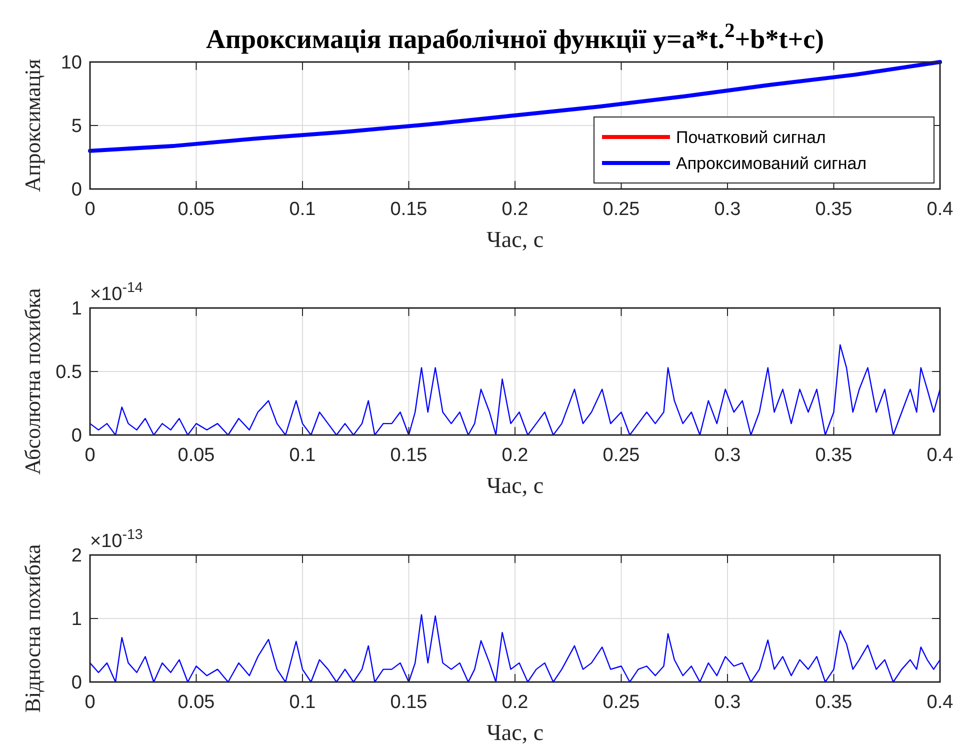  What do you see at coordinates (515, 37) in the screenshot?
I see `chart-title: Апроксимація параболічної функції y=a*t.$^{2}$+b*t+c)` at bounding box center [515, 37].